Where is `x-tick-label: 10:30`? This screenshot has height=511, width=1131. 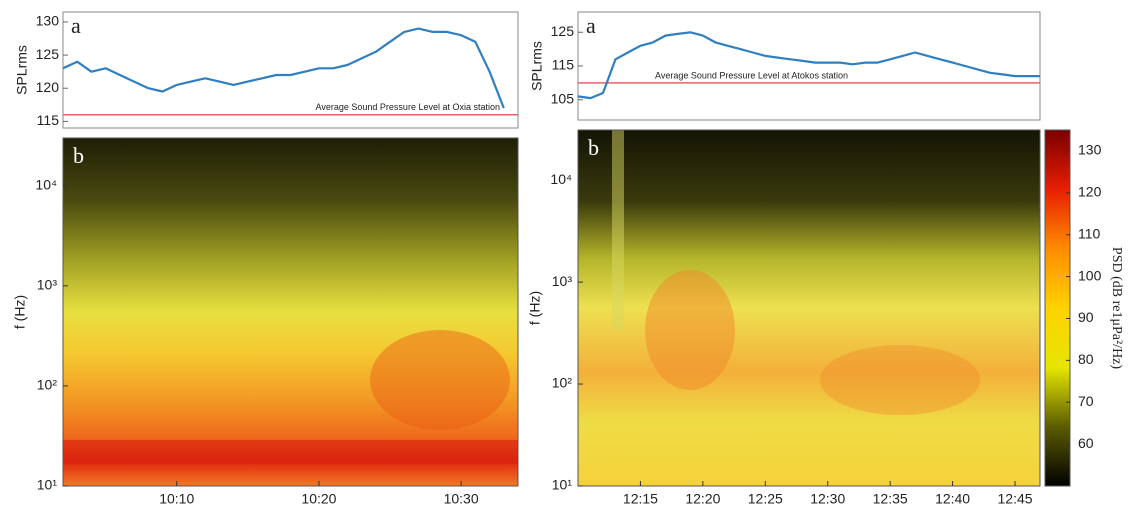
x-tick-label: 10:30 is located at coordinates (461, 499).